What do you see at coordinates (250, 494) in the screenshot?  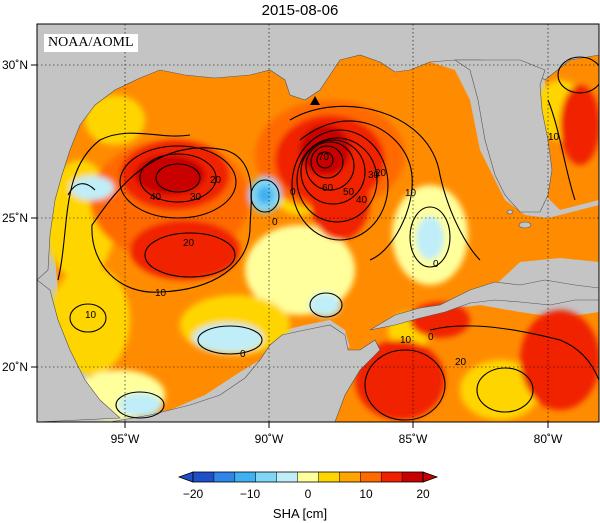 I see `colorbar-tick-label: −10` at bounding box center [250, 494].